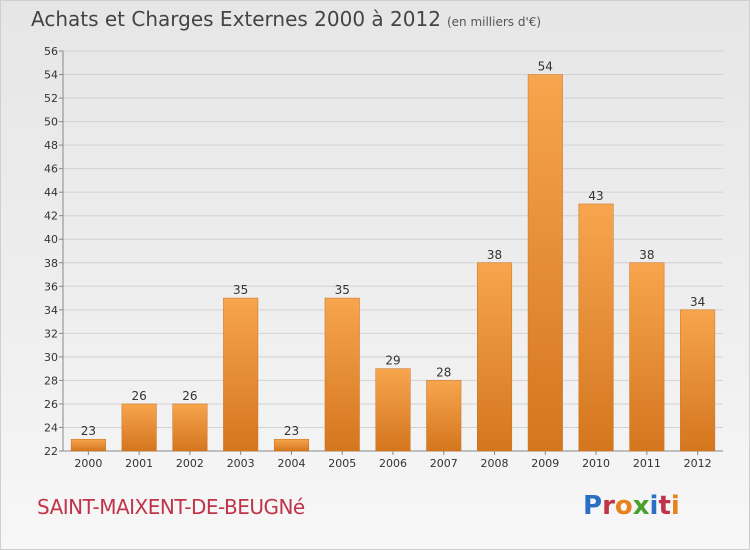 The image size is (750, 550). I want to click on bar-value-label: 28, so click(443, 372).